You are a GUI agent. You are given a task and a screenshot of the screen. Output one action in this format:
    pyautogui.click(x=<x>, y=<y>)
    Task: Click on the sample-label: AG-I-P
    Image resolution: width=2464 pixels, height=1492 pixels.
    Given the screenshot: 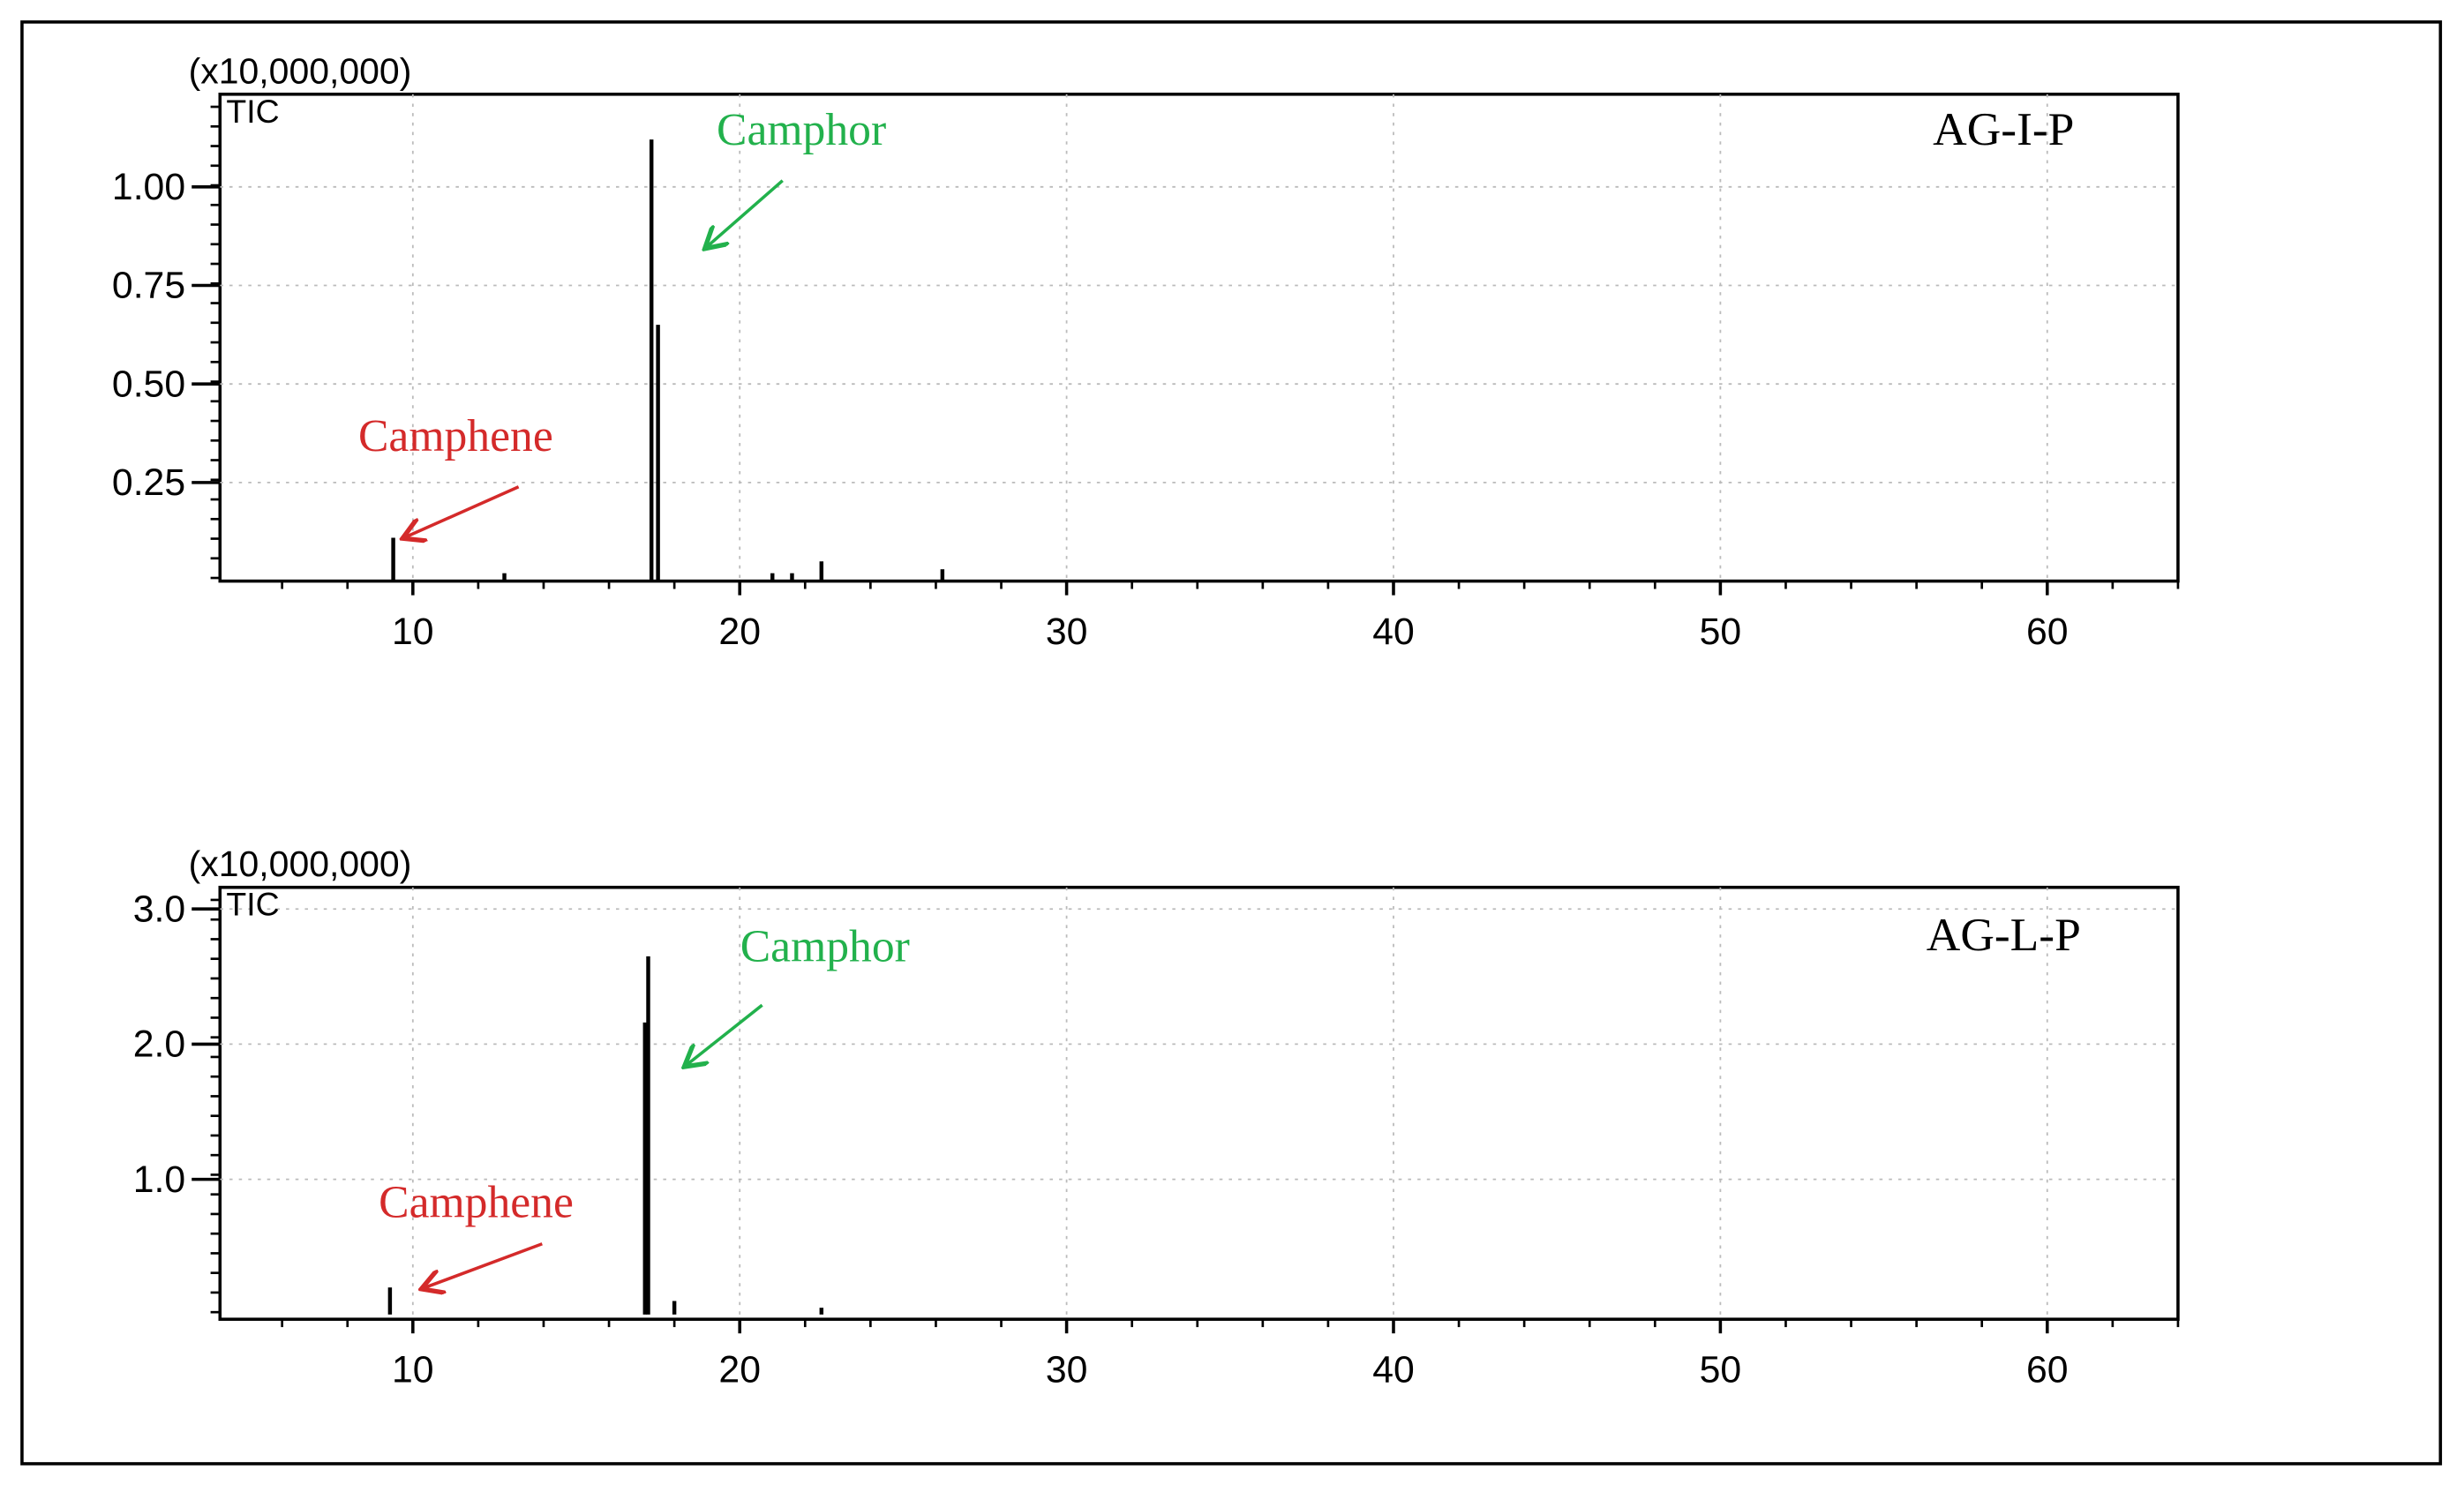 What is the action you would take?
    pyautogui.click(x=2003, y=128)
    